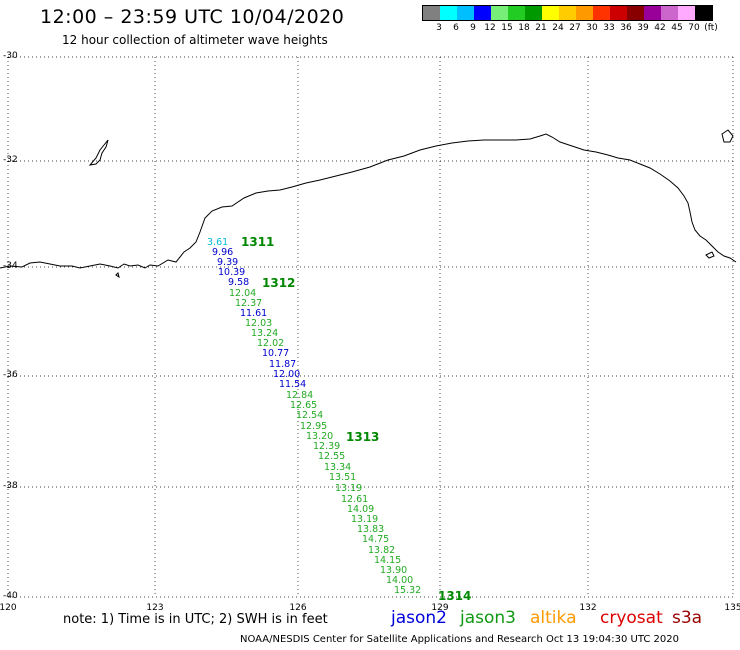 This screenshot has height=650, width=740. What do you see at coordinates (10, 375) in the screenshot?
I see `latitude-label: -36` at bounding box center [10, 375].